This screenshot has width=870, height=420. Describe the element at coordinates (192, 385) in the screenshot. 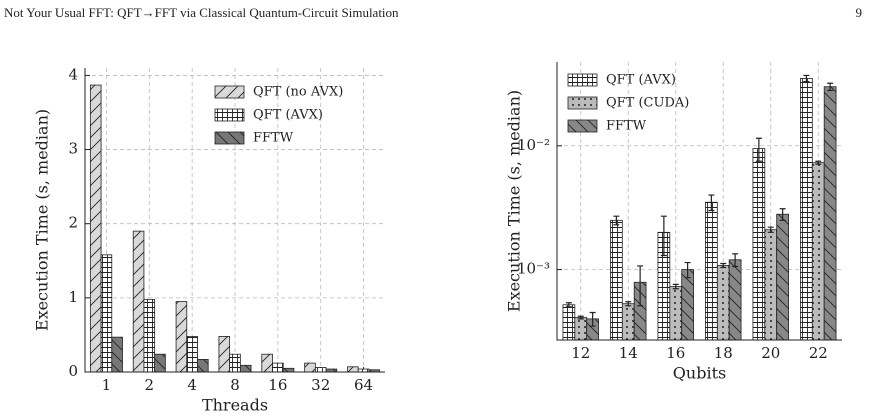

I see `x-tick-label: 4` at that location.